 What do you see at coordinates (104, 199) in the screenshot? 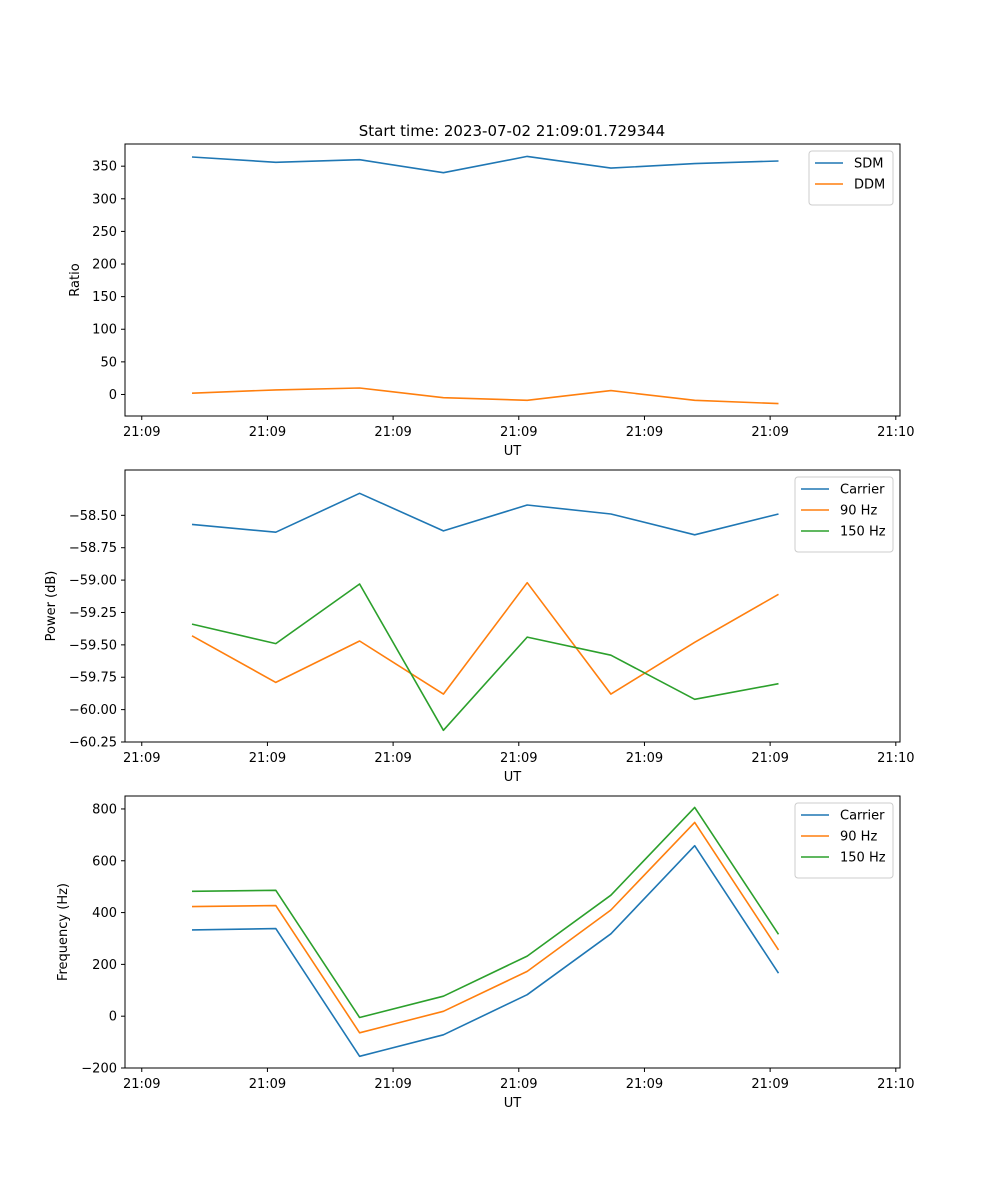
I see `y-tick-label: 300` at bounding box center [104, 199].